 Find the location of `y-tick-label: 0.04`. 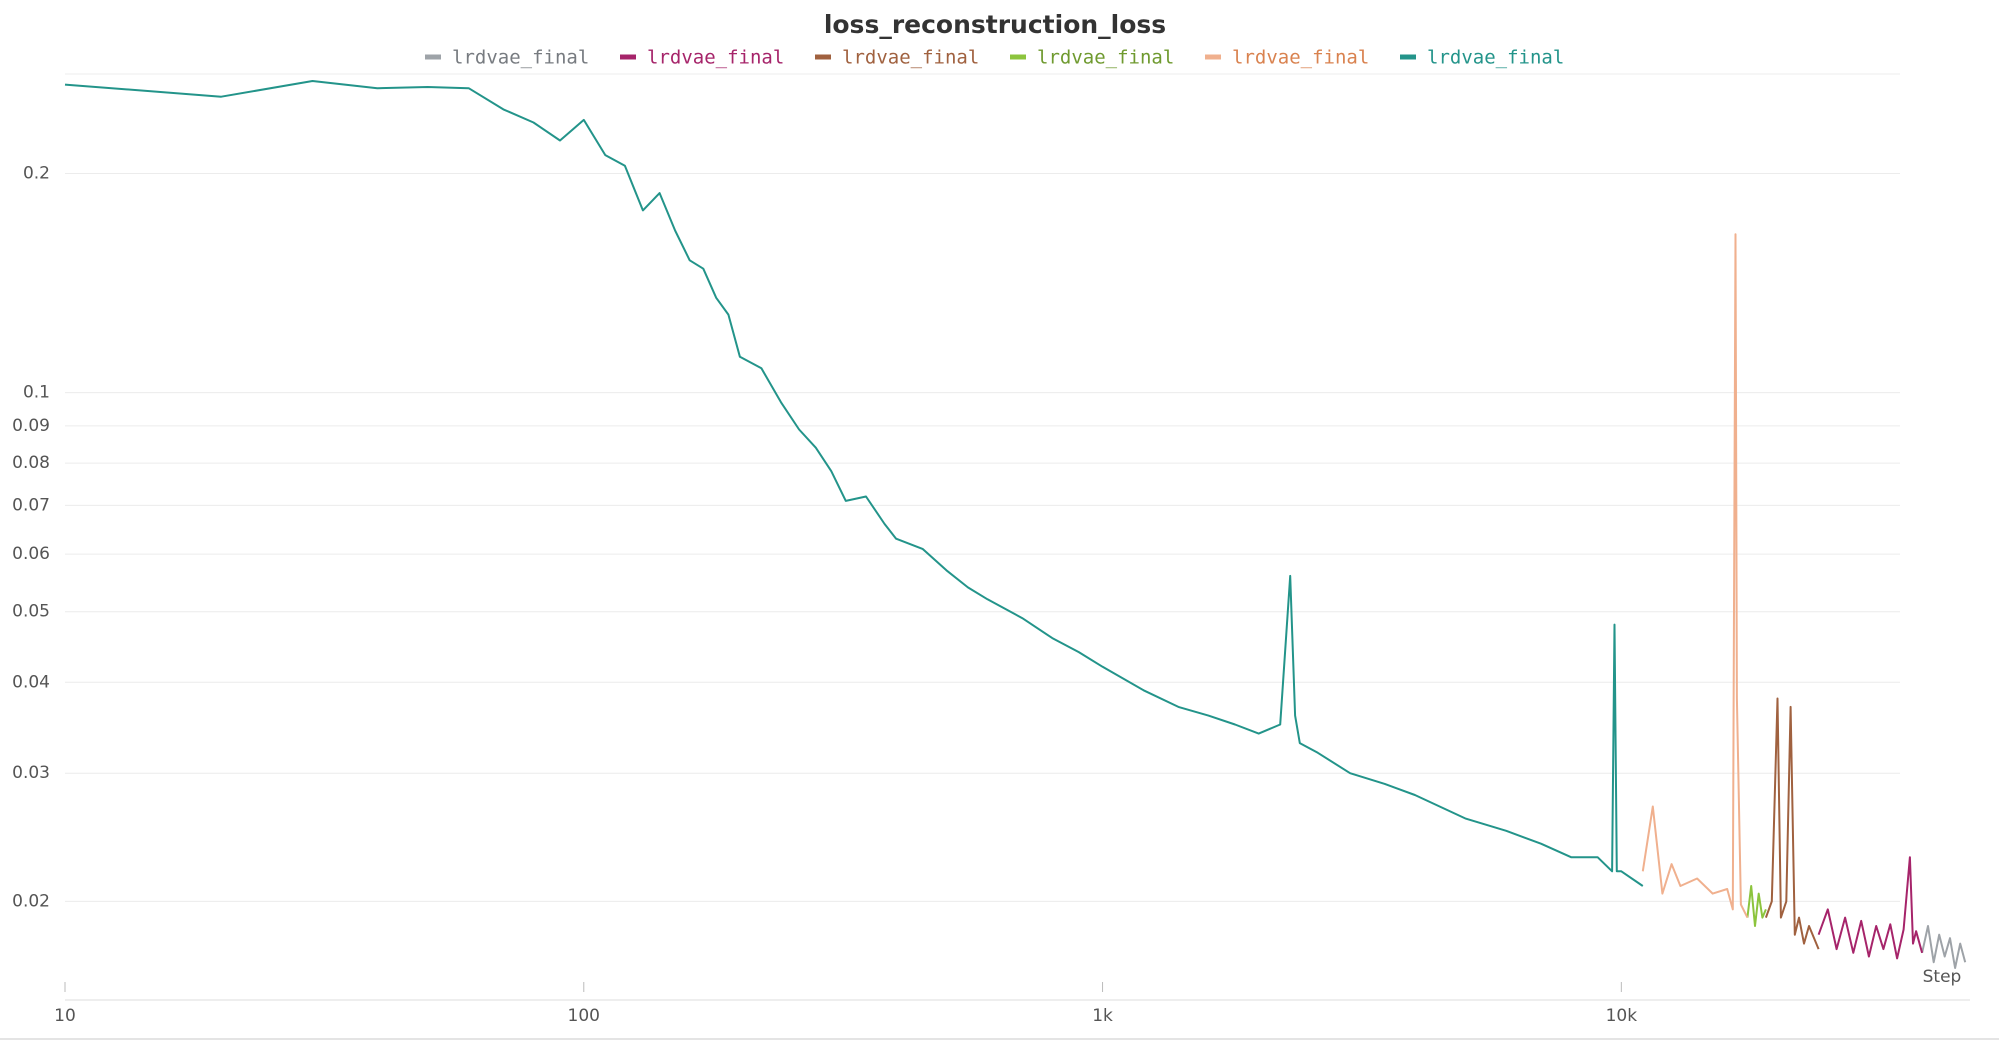

y-tick-label: 0.04 is located at coordinates (31, 682).